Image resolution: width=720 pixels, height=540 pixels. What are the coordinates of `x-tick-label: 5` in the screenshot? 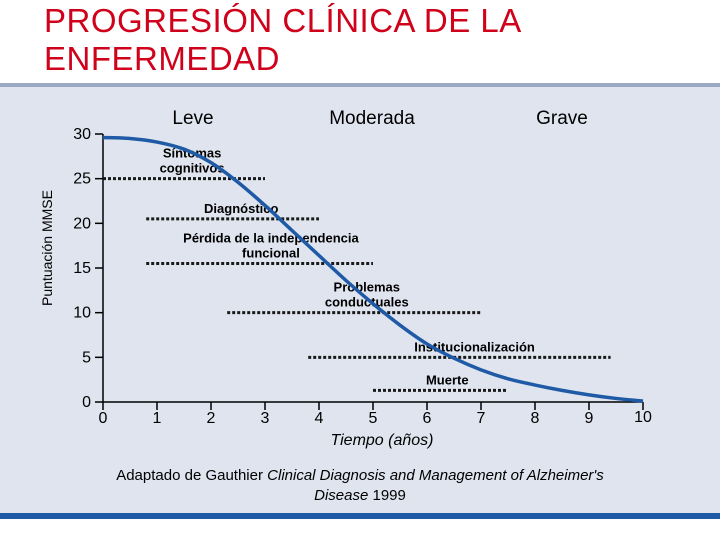 It's located at (373, 418).